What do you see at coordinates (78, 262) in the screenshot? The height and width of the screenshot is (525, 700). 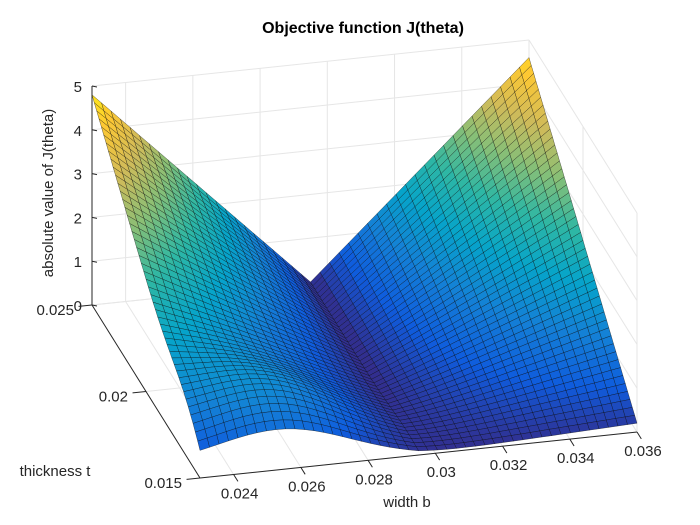 I see `z-tick-label: 1` at bounding box center [78, 262].